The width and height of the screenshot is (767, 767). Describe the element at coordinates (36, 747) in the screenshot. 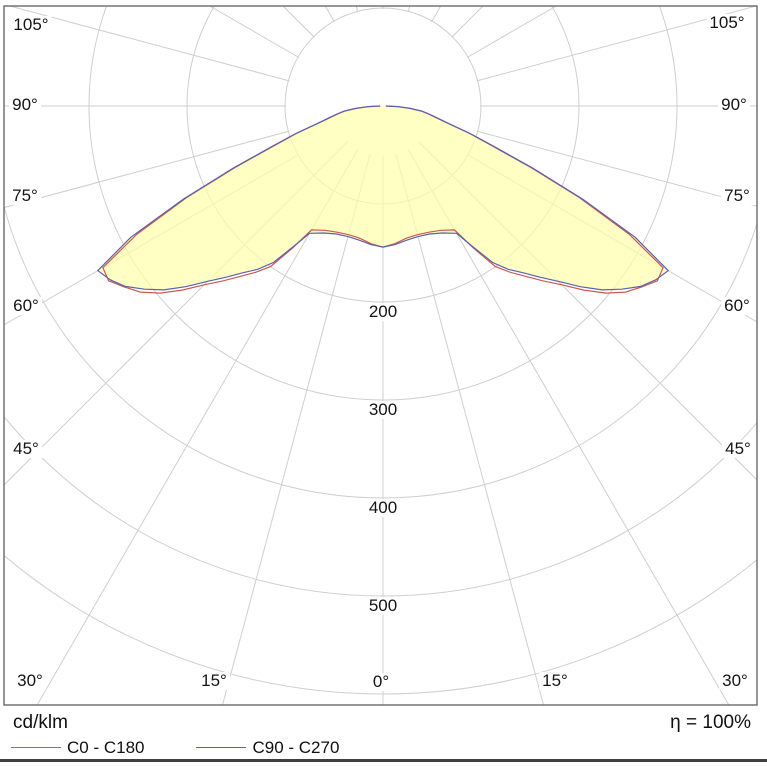

I see `legend-line-c0-c180-icon` at that location.